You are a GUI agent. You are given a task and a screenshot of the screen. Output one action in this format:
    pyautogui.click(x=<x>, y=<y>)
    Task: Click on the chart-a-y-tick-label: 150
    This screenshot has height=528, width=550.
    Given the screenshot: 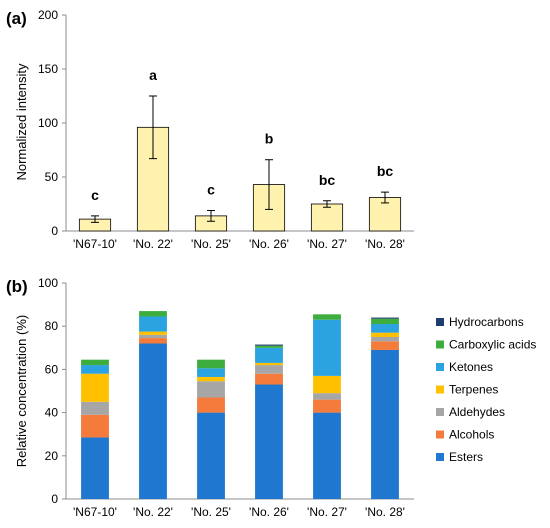 What is the action you would take?
    pyautogui.click(x=48, y=69)
    